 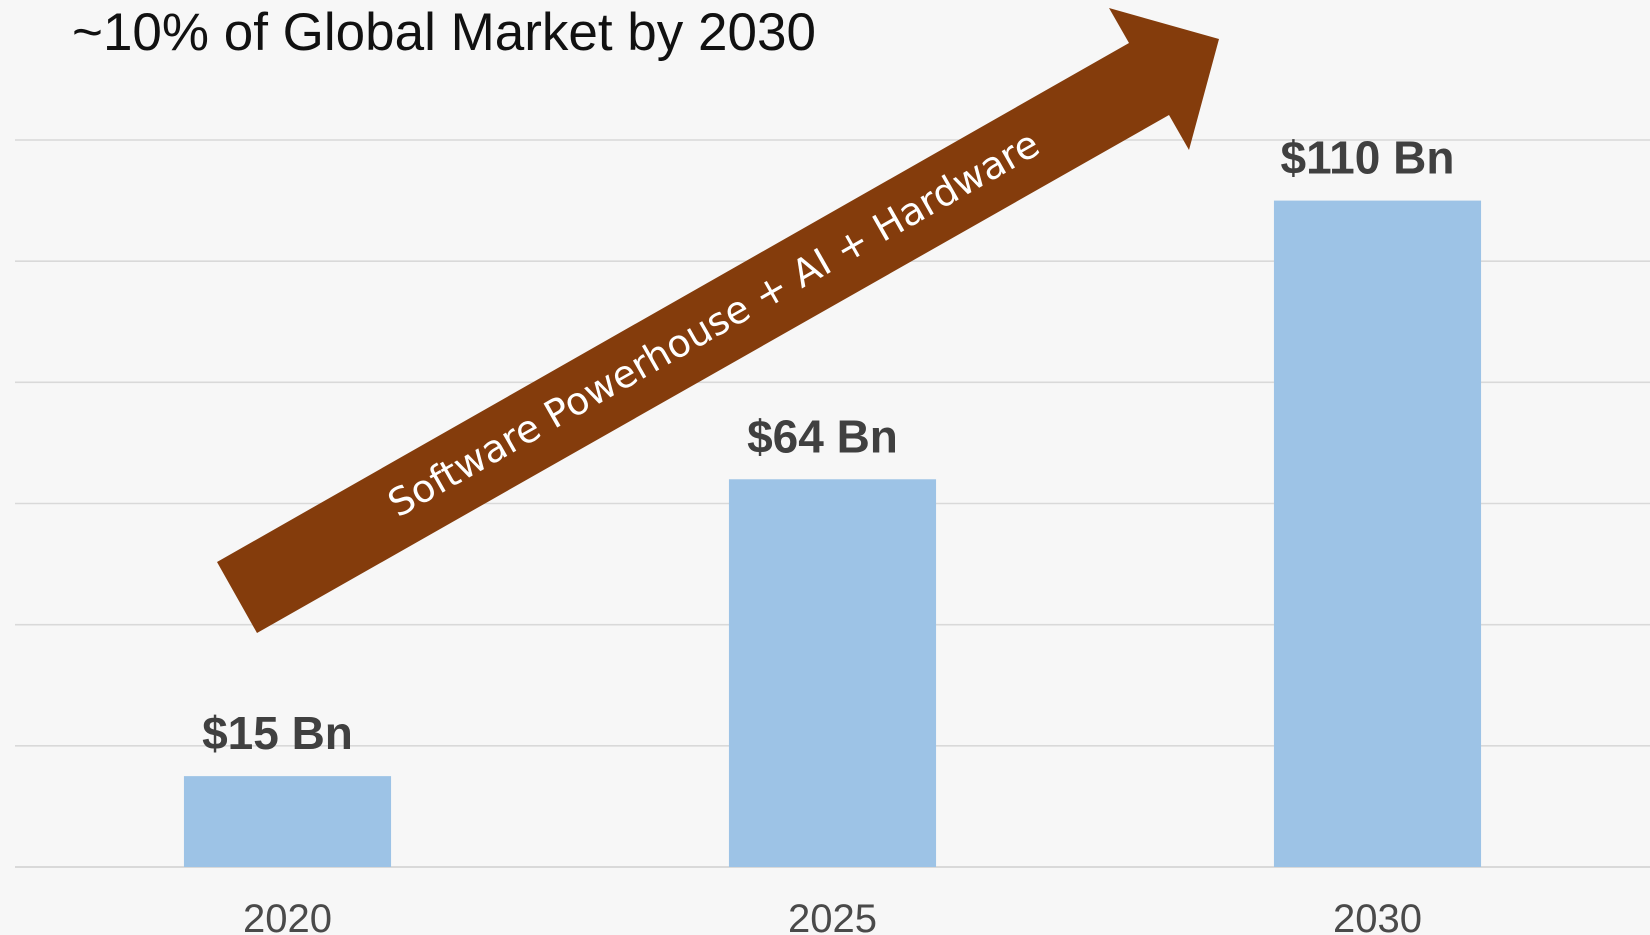 I want to click on data-label-2030: $110 Bn, so click(x=1368, y=158).